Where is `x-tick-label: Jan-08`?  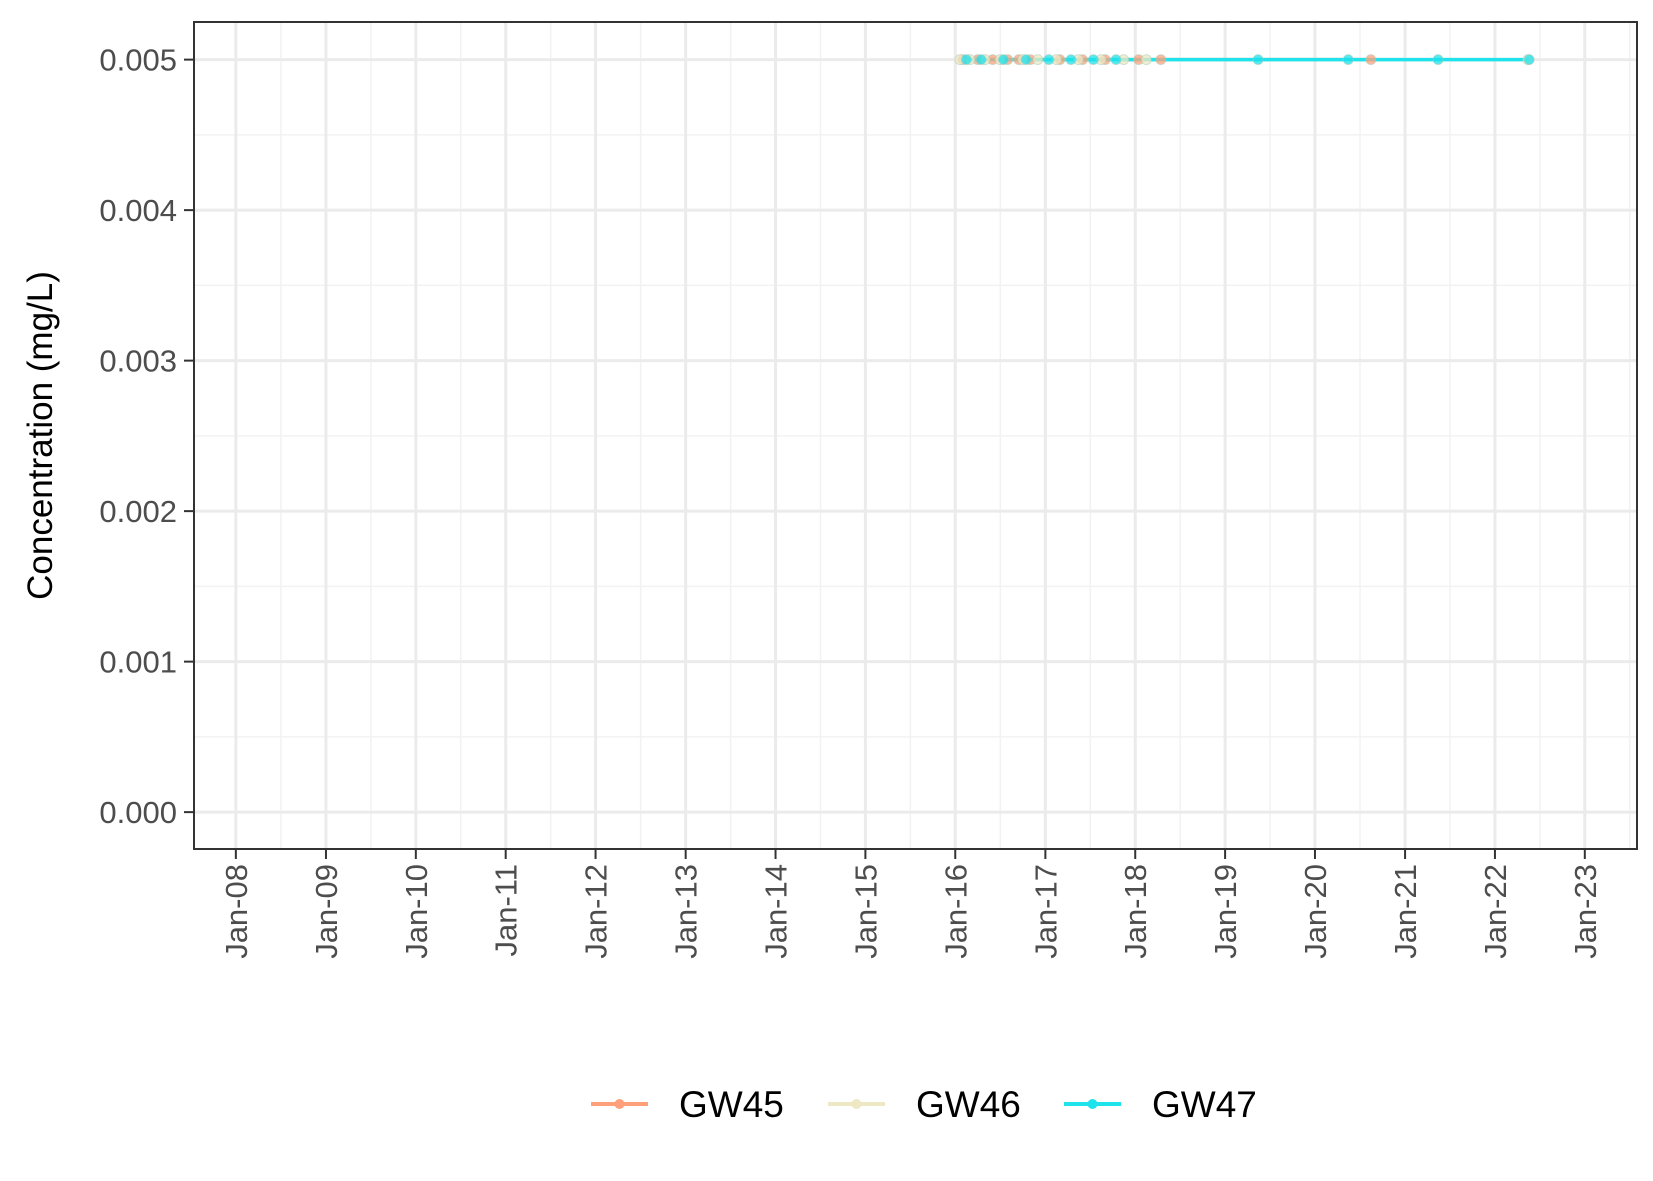 x-tick-label: Jan-08 is located at coordinates (236, 911).